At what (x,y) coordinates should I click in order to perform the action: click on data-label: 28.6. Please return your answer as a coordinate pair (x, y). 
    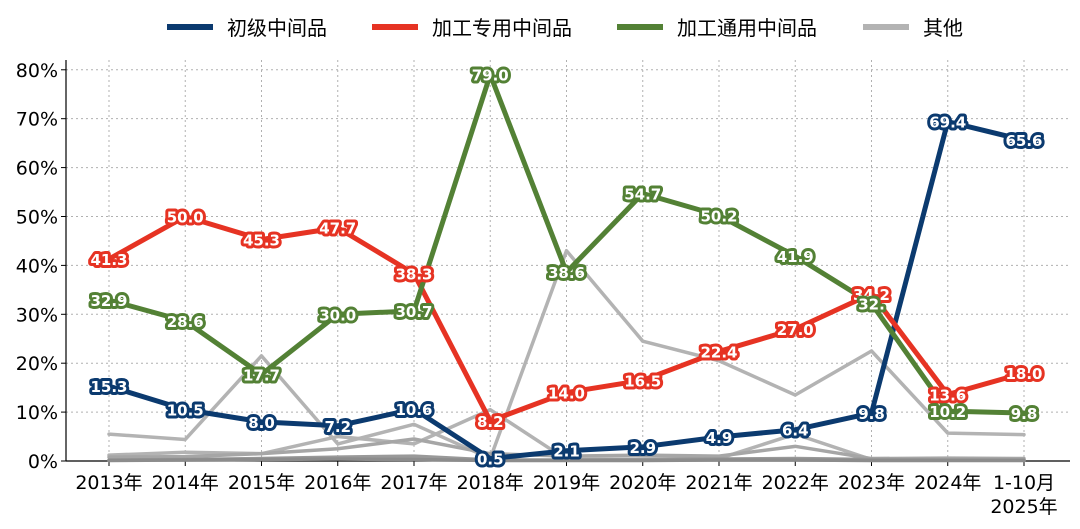
    Looking at the image, I should click on (185, 322).